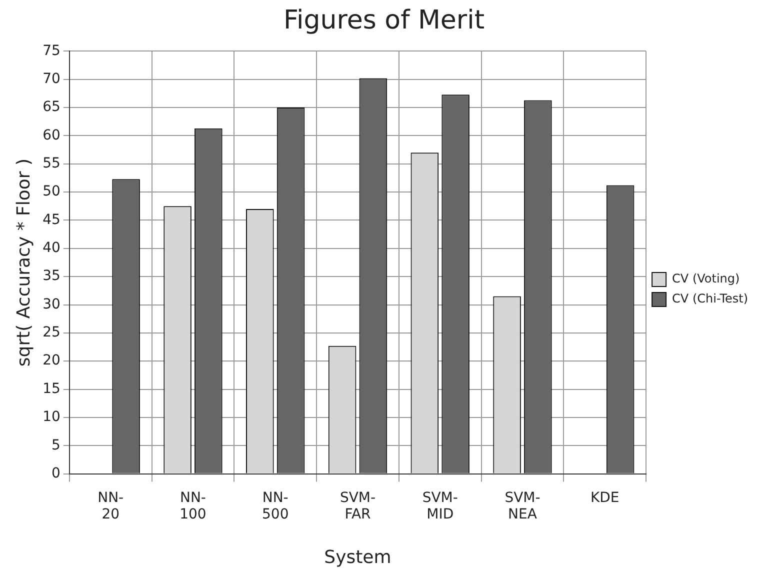 This screenshot has height=583, width=760. What do you see at coordinates (55, 473) in the screenshot?
I see `y-tick-label: 0` at bounding box center [55, 473].